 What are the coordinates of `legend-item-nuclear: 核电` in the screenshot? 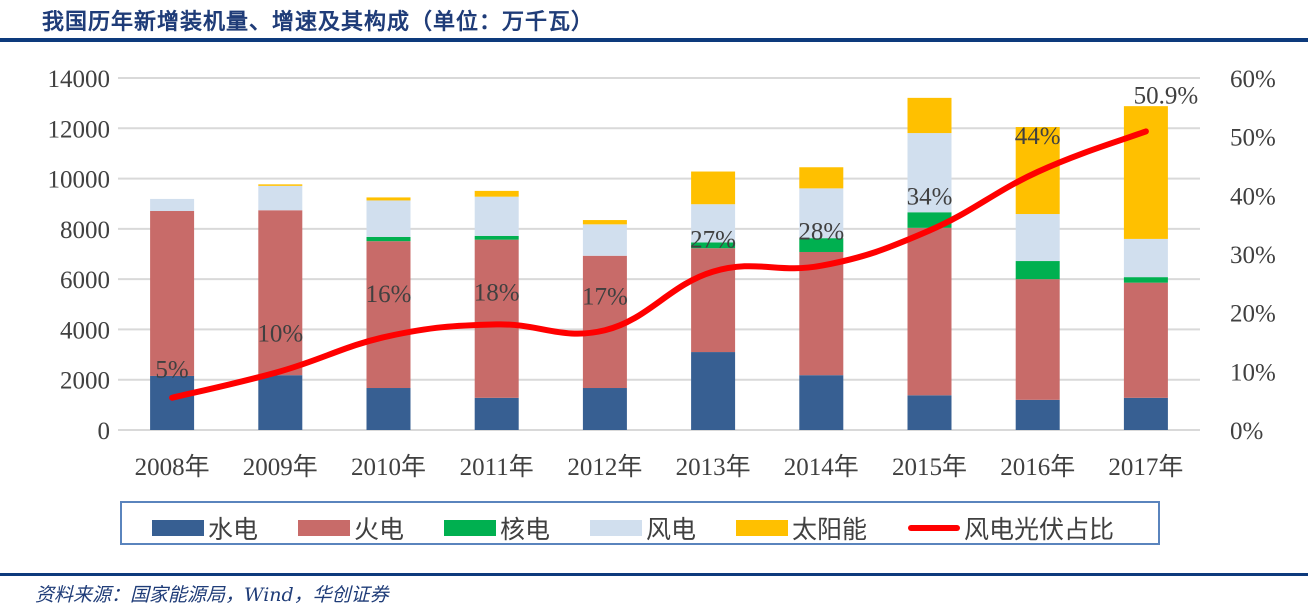 It's located at (497, 528).